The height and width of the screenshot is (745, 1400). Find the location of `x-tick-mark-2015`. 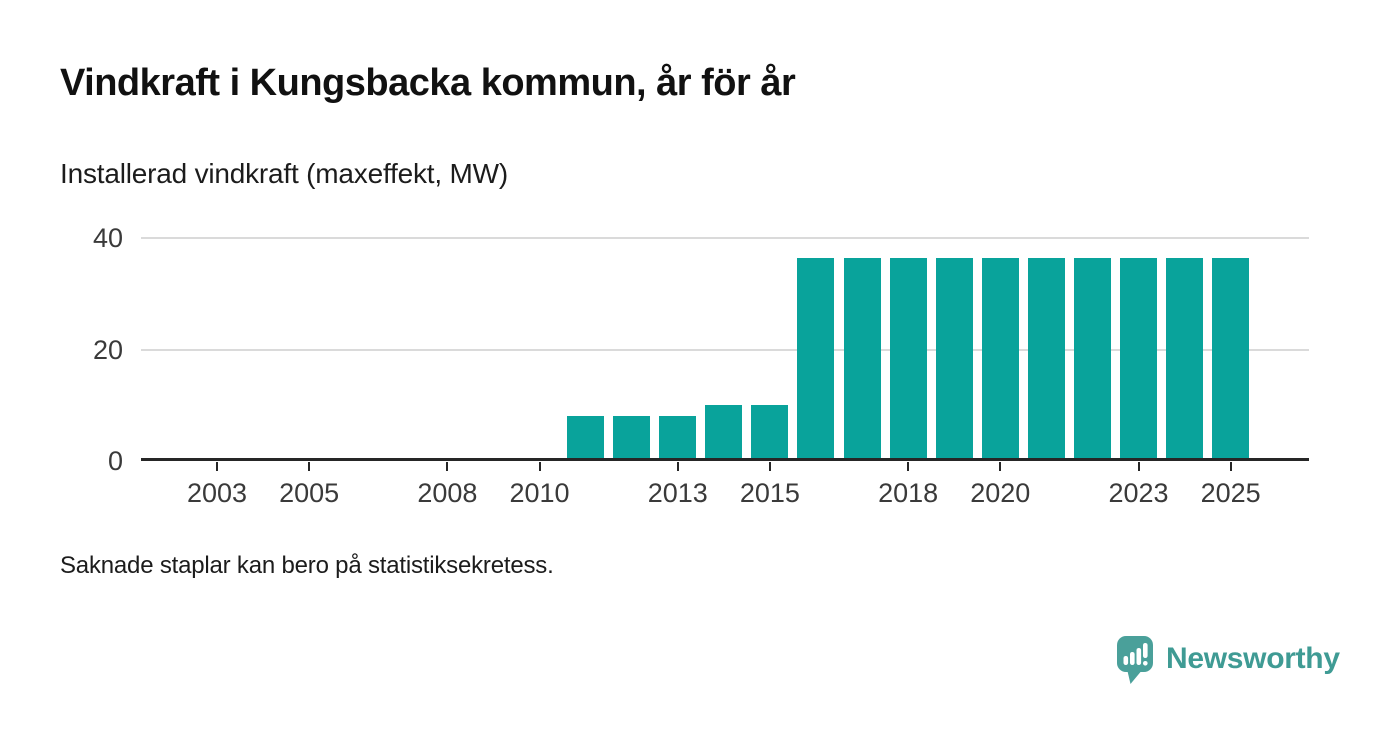

x-tick-mark-2015 is located at coordinates (769, 466).